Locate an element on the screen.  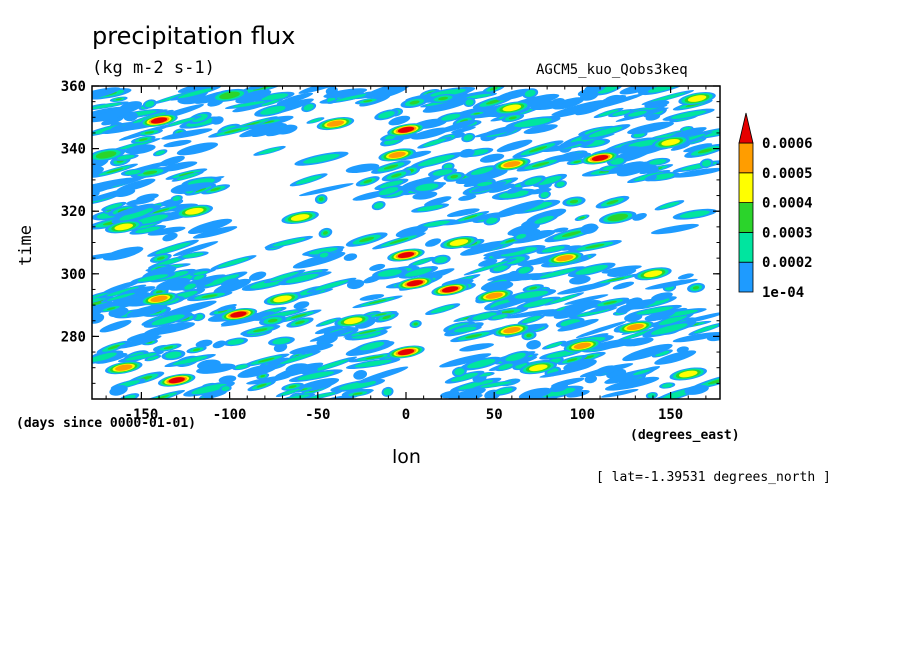
dataset-name: AGCM5_kuo_Qobs3keq is located at coordinates (612, 70).